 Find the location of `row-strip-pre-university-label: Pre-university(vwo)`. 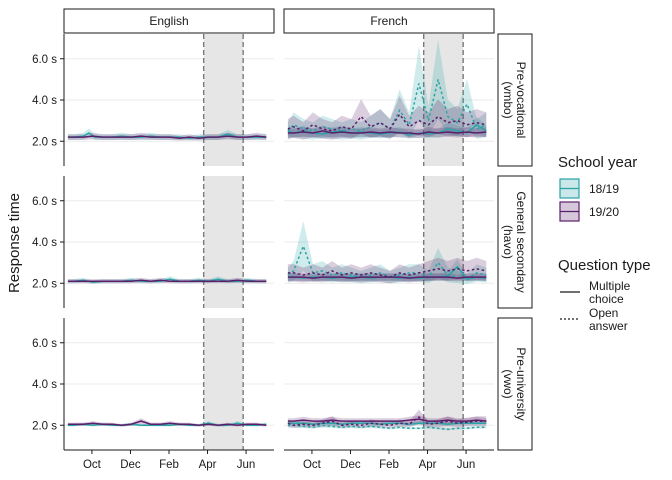

row-strip-pre-university-label: Pre-university(vwo) is located at coordinates (514, 383).